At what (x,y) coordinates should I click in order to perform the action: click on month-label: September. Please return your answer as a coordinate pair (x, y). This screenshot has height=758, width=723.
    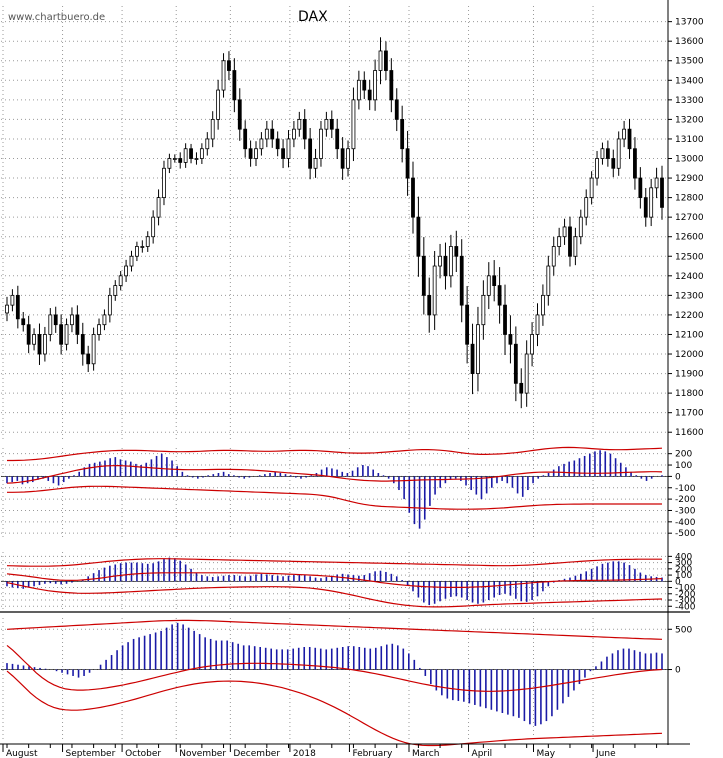
    Looking at the image, I should click on (91, 753).